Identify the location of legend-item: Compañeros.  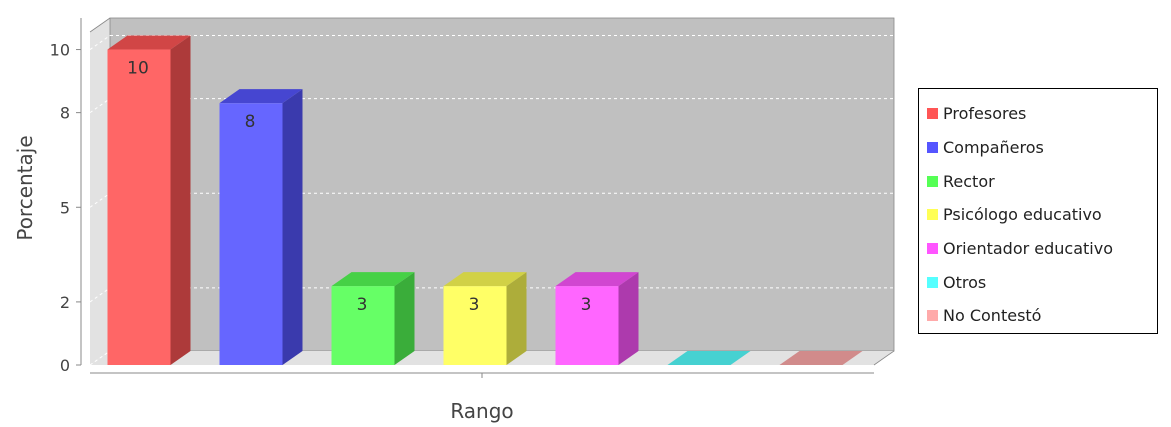
(1042, 148).